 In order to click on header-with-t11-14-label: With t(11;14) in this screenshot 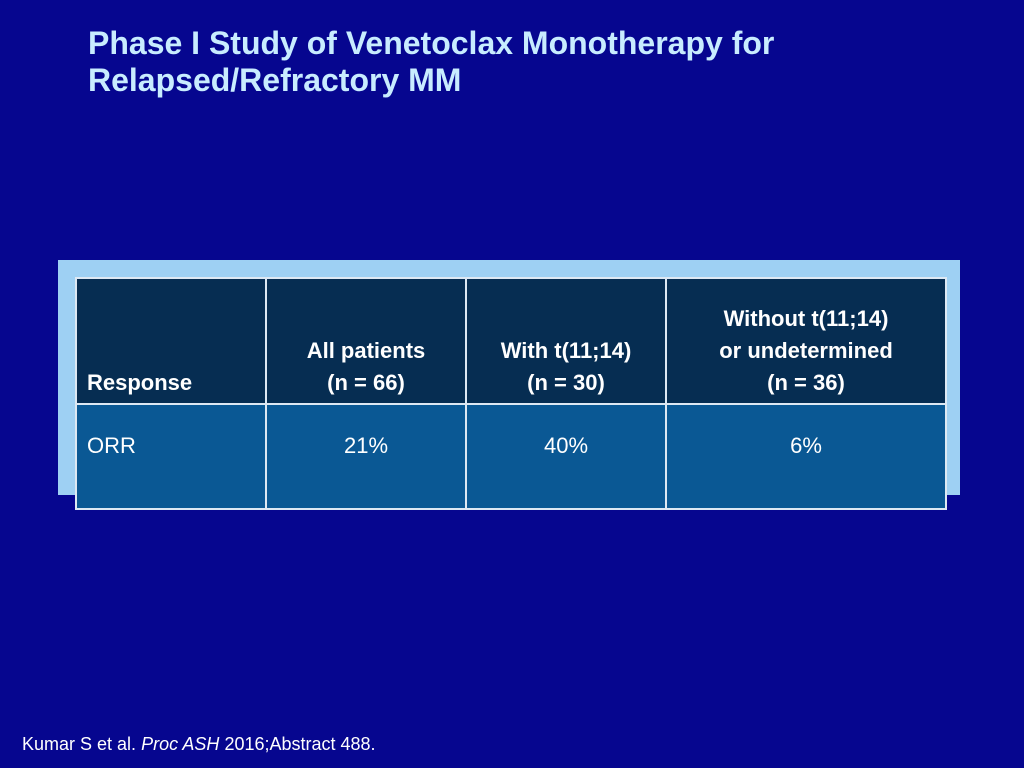, I will do `click(566, 350)`.